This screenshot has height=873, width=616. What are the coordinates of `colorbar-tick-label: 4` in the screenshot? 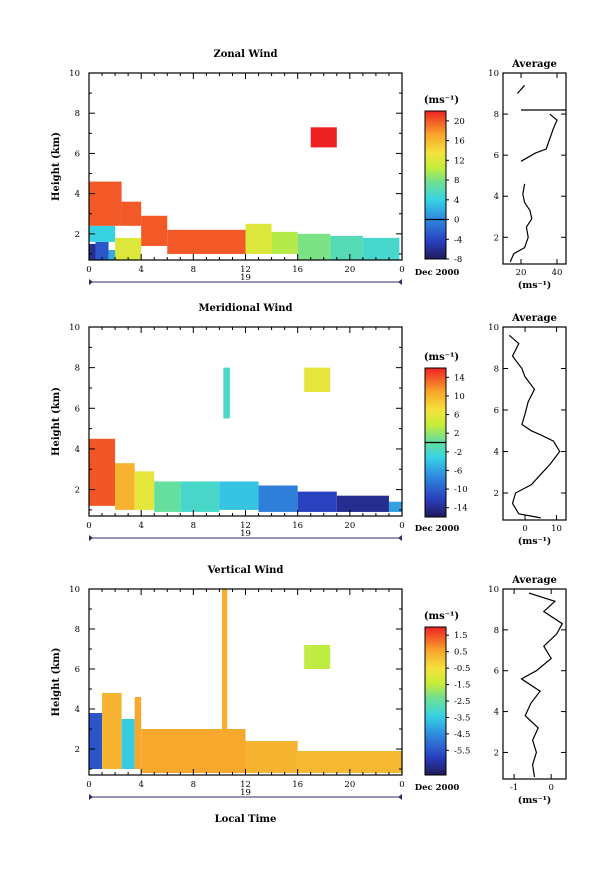 It's located at (456, 201).